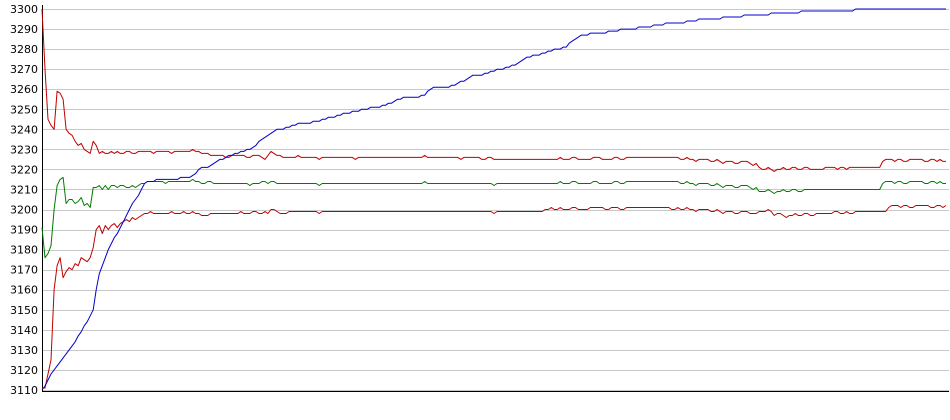 This screenshot has height=420, width=950. Describe the element at coordinates (24, 230) in the screenshot. I see `y-tick-label: 3190` at that location.